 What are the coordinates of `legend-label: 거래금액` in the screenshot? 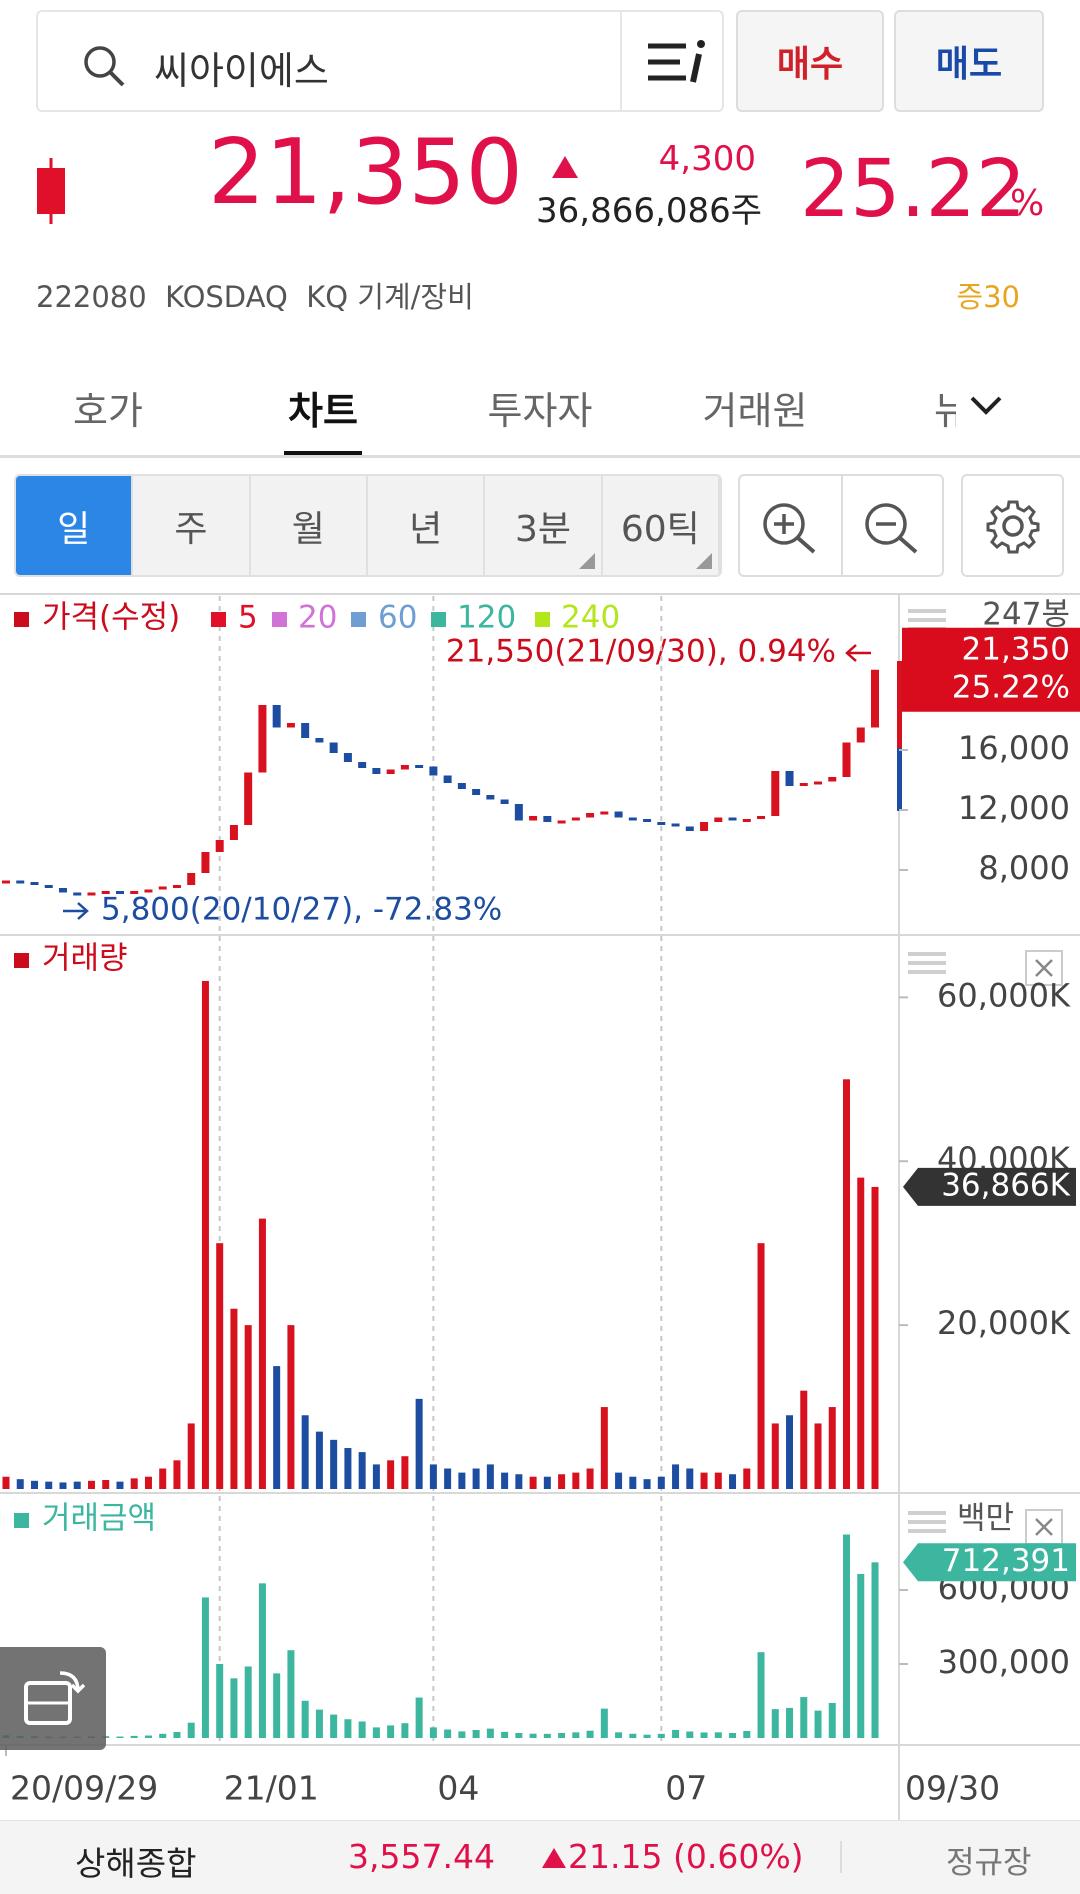 It's located at (99, 1519).